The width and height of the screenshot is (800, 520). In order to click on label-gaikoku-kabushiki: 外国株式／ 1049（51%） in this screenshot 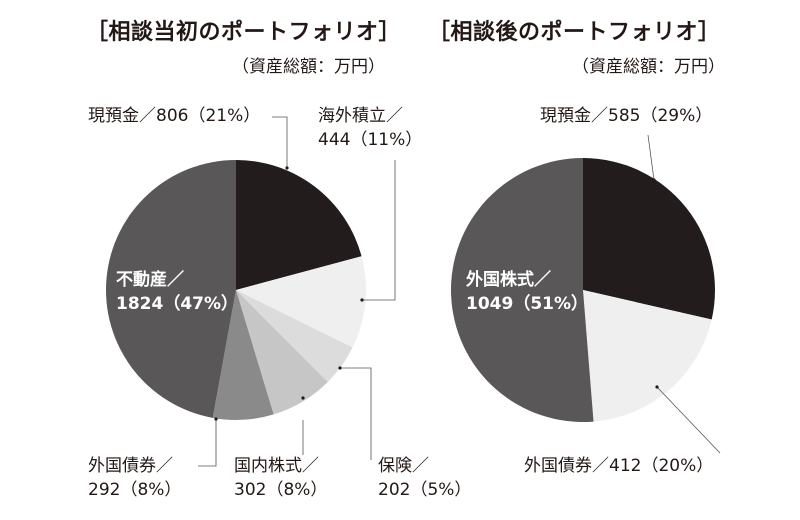, I will do `click(527, 292)`.